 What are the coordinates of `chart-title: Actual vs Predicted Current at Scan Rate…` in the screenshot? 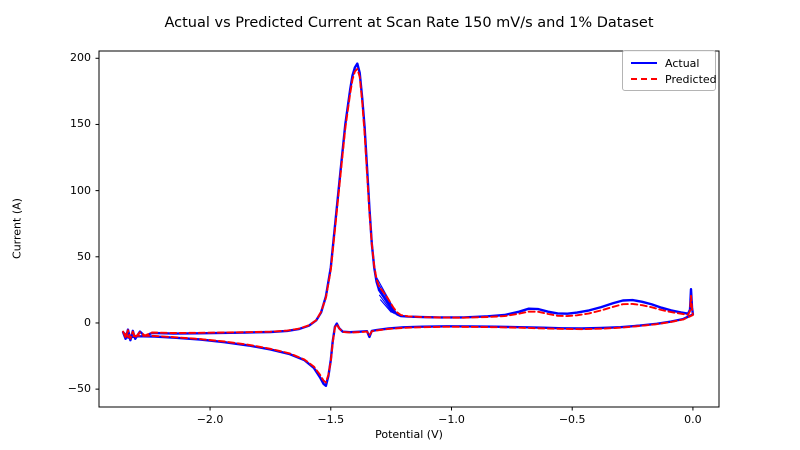 It's located at (409, 23).